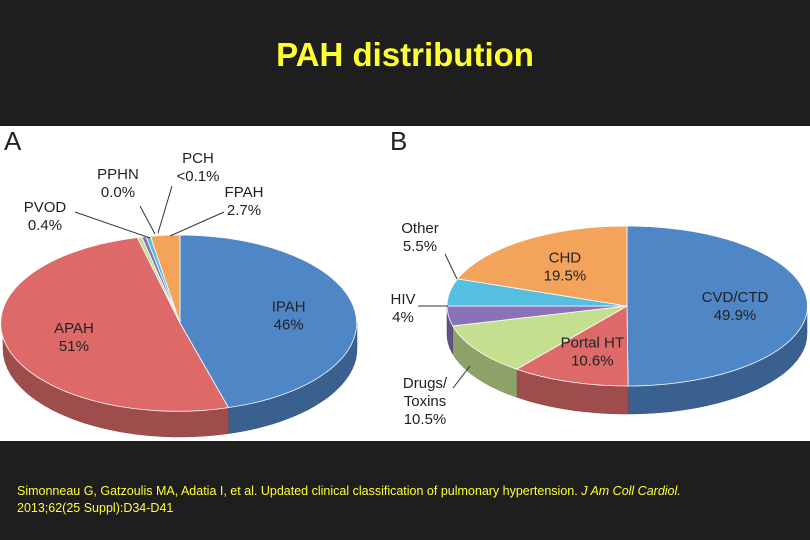 The height and width of the screenshot is (540, 810). Describe the element at coordinates (420, 228) in the screenshot. I see `label-other-b-name: Other` at that location.